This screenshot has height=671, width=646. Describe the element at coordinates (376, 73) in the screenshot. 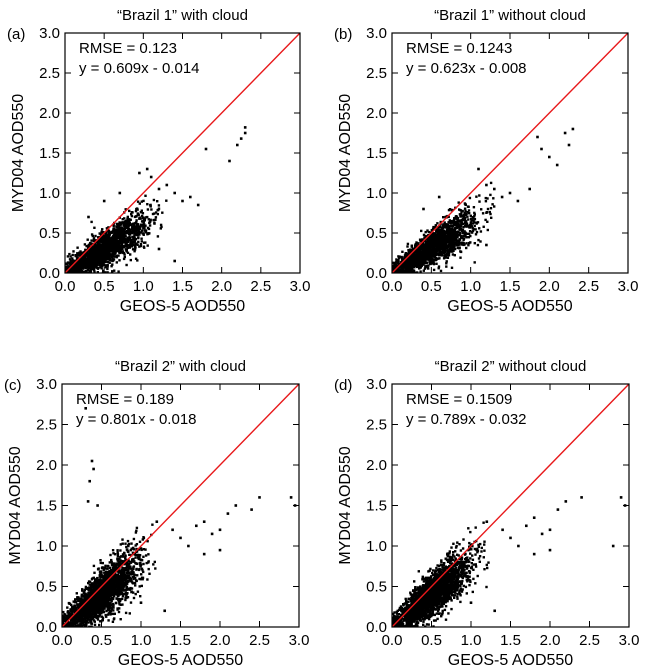

I see `y-tick-label: 2.5` at that location.